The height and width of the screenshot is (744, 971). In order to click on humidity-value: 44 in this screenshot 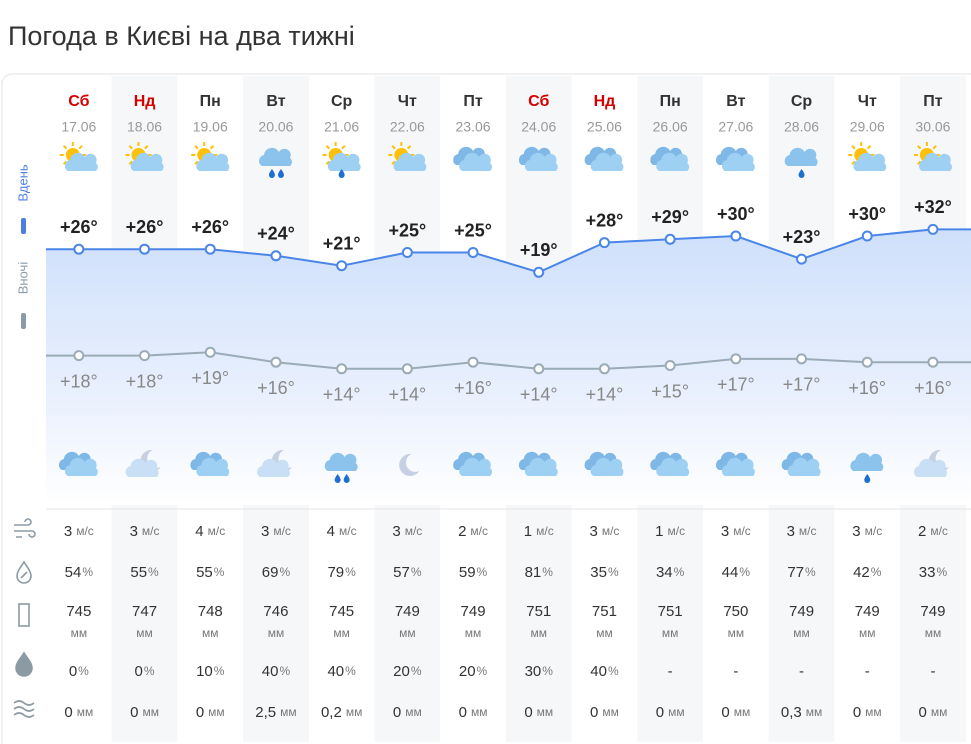, I will do `click(730, 572)`.